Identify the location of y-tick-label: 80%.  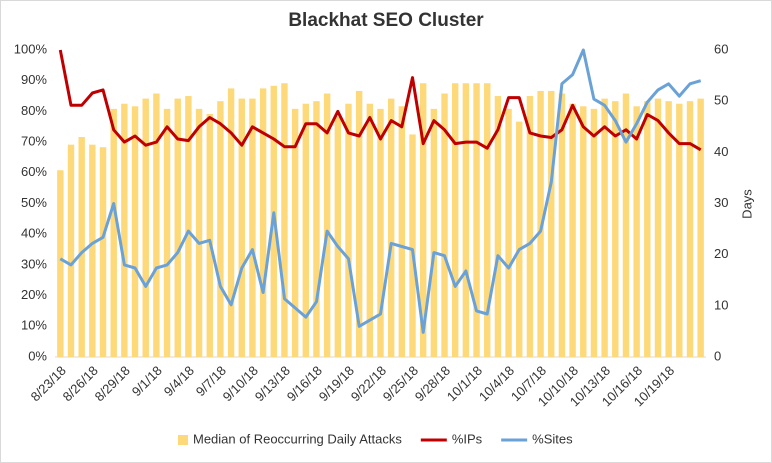
(34, 110).